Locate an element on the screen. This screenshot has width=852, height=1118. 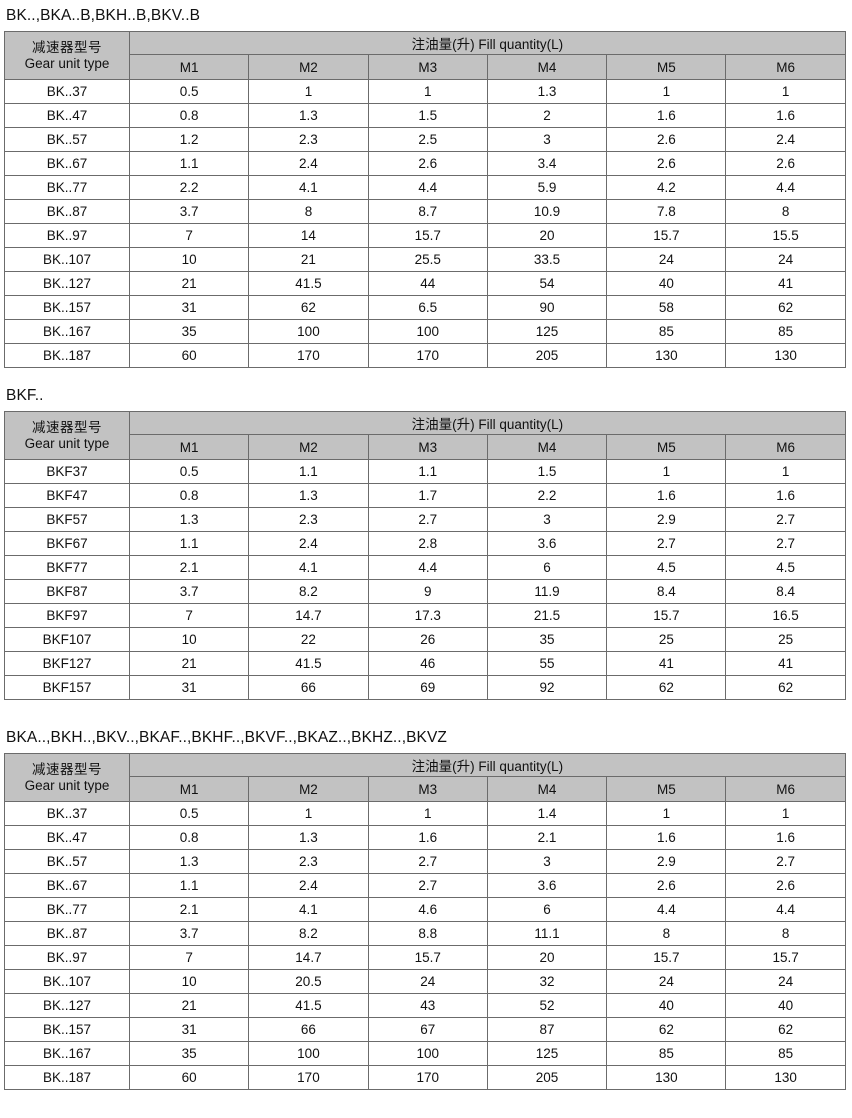
cell-fill-quantity-m2: 4.1 is located at coordinates (308, 187).